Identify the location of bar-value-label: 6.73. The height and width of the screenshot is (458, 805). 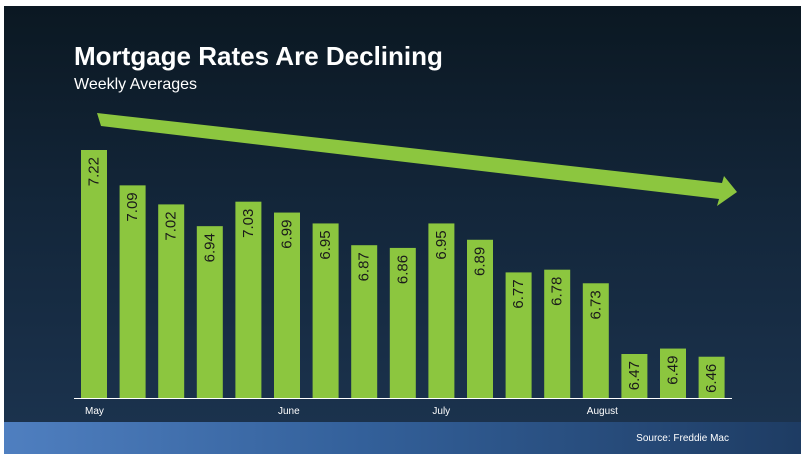
(595, 304).